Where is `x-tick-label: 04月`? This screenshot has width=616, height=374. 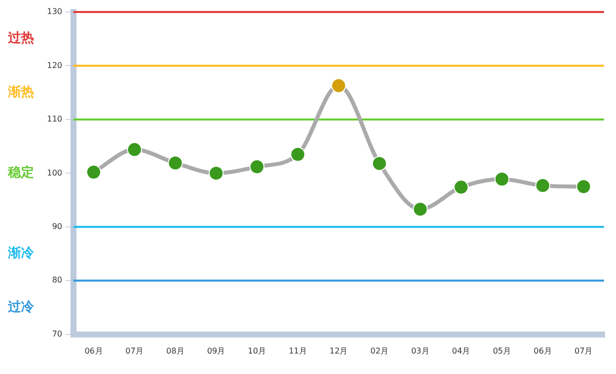
x-tick-label: 04月 is located at coordinates (461, 351).